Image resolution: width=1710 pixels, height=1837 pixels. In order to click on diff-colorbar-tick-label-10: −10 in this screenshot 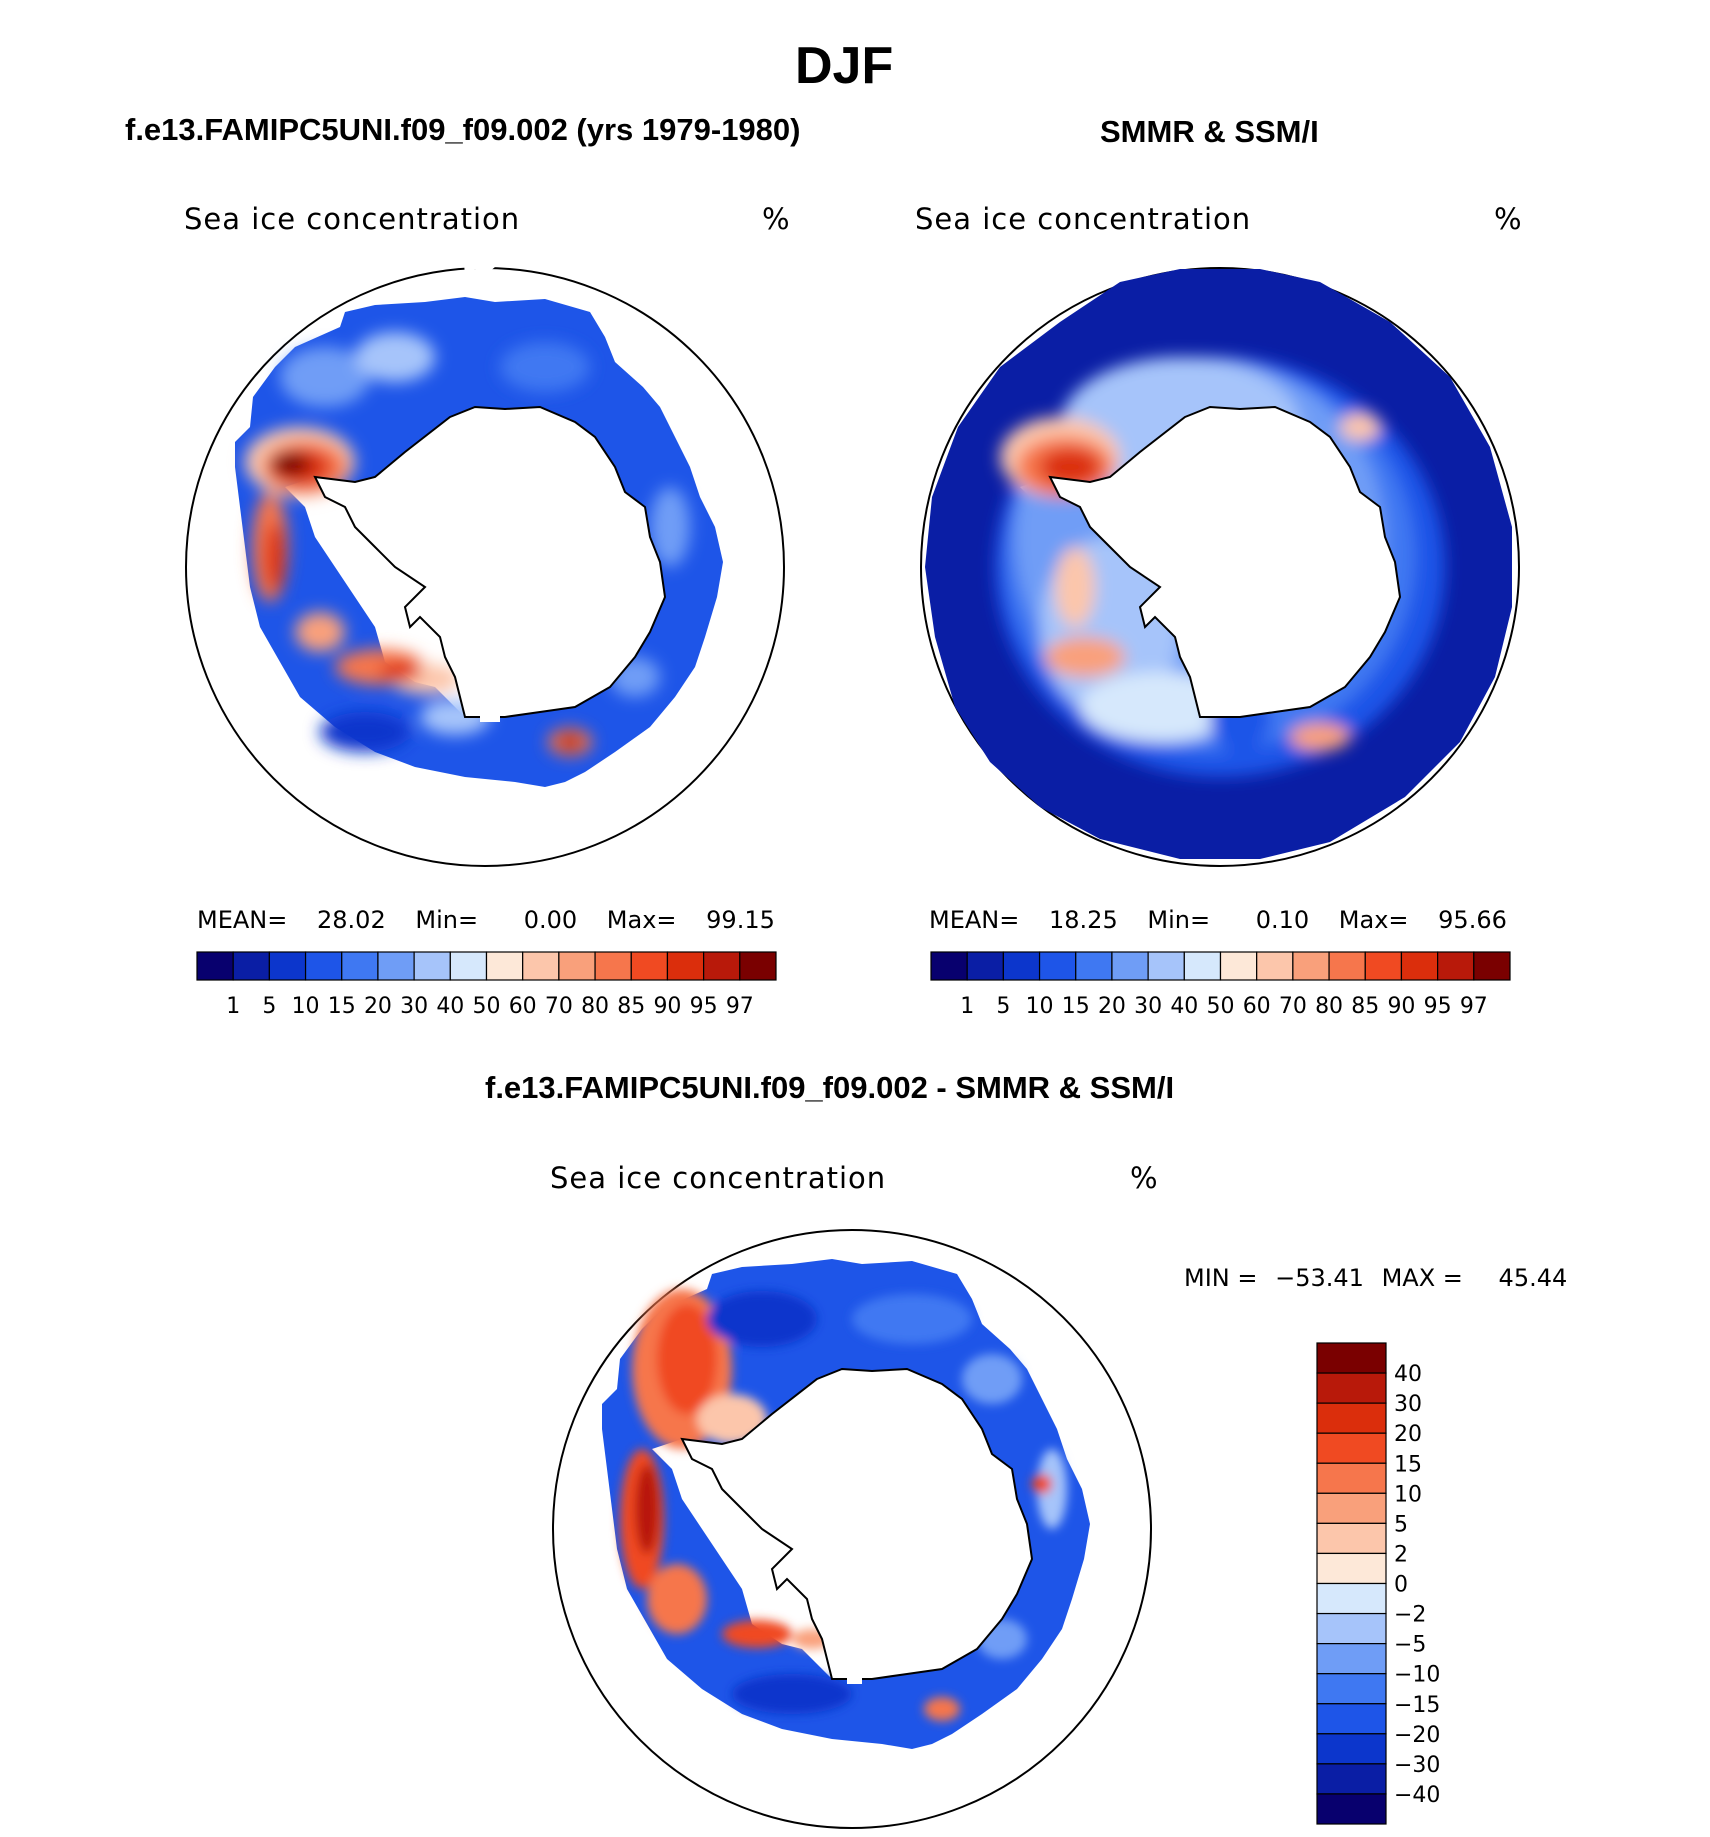, I will do `click(1417, 1675)`.